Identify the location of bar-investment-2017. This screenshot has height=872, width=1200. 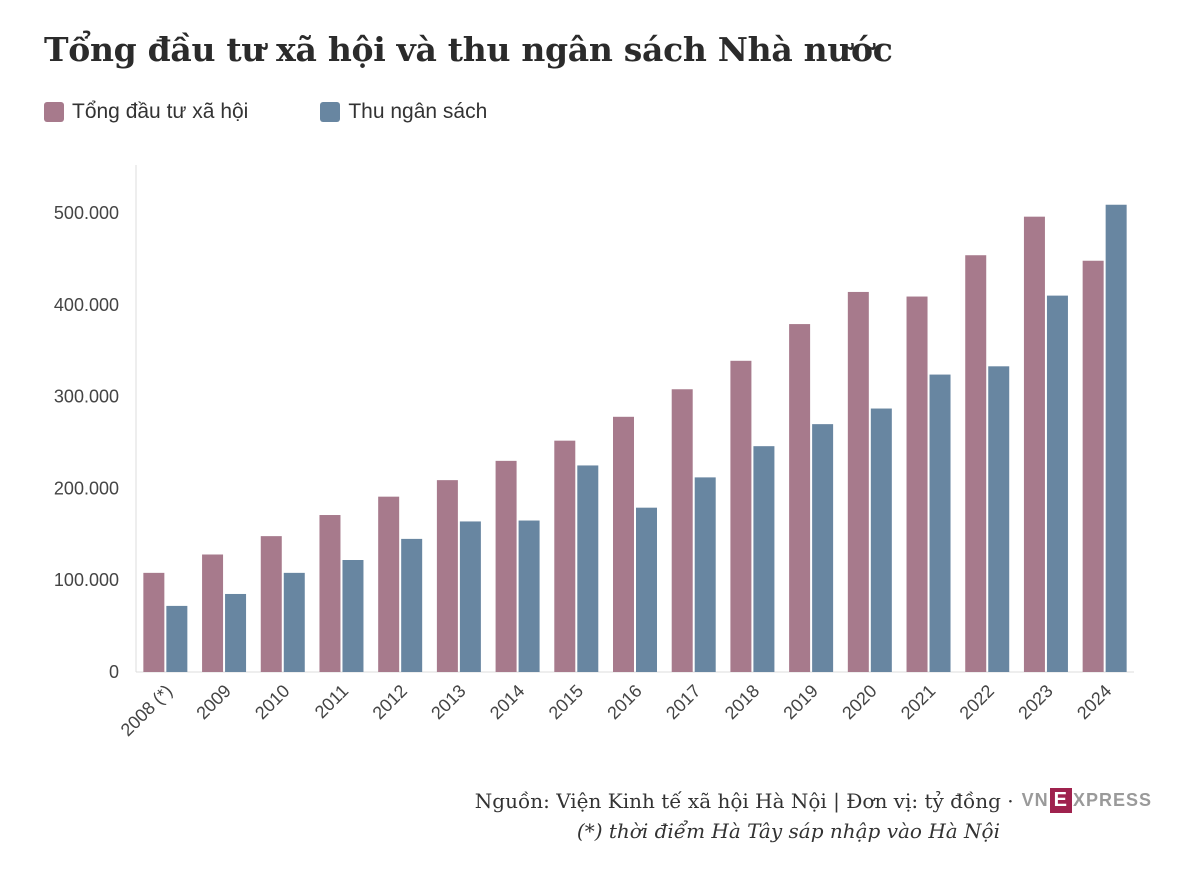
(682, 530).